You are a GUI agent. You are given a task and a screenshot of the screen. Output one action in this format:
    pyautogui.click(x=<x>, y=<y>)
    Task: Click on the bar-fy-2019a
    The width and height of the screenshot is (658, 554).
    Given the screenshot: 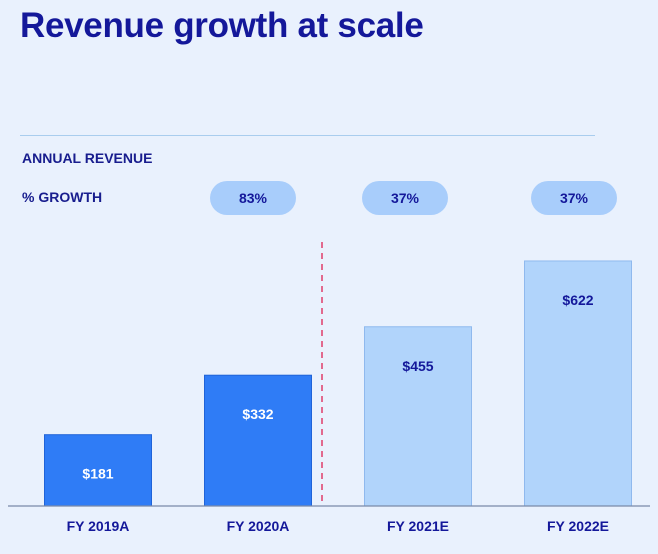 What is the action you would take?
    pyautogui.click(x=98, y=470)
    